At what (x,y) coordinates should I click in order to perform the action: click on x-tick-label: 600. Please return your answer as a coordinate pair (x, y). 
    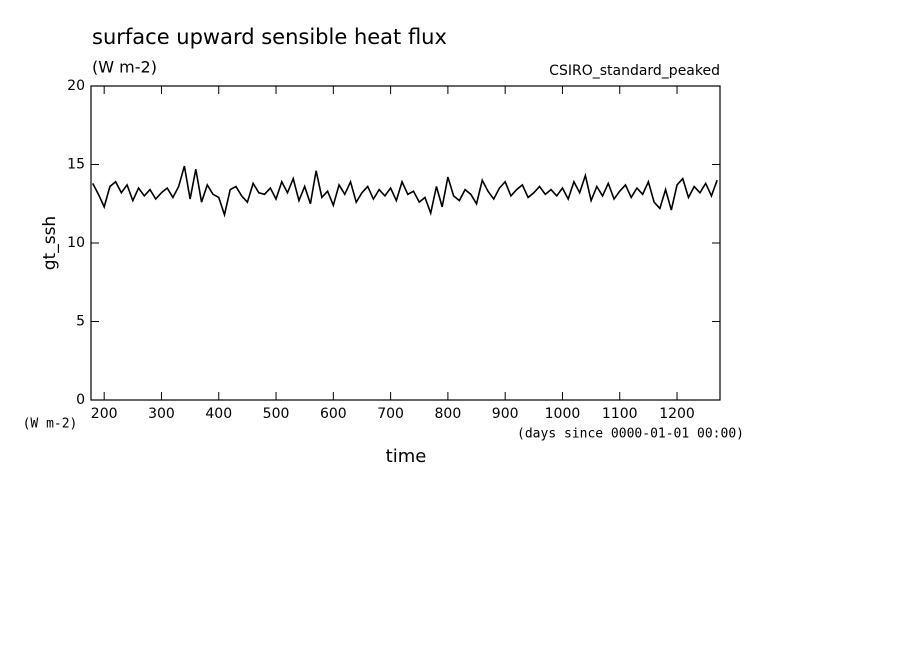
    Looking at the image, I should click on (333, 414).